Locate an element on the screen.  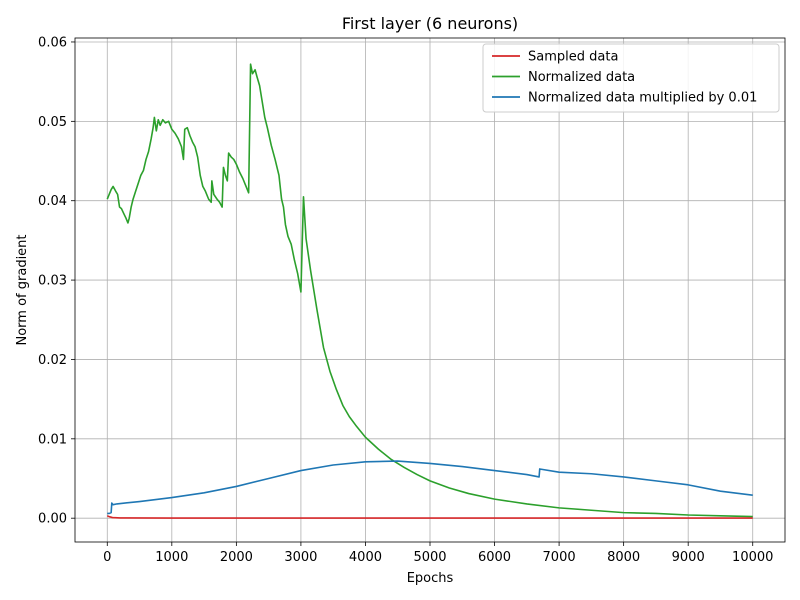
y-tick-label: 0.06 is located at coordinates (52, 42).